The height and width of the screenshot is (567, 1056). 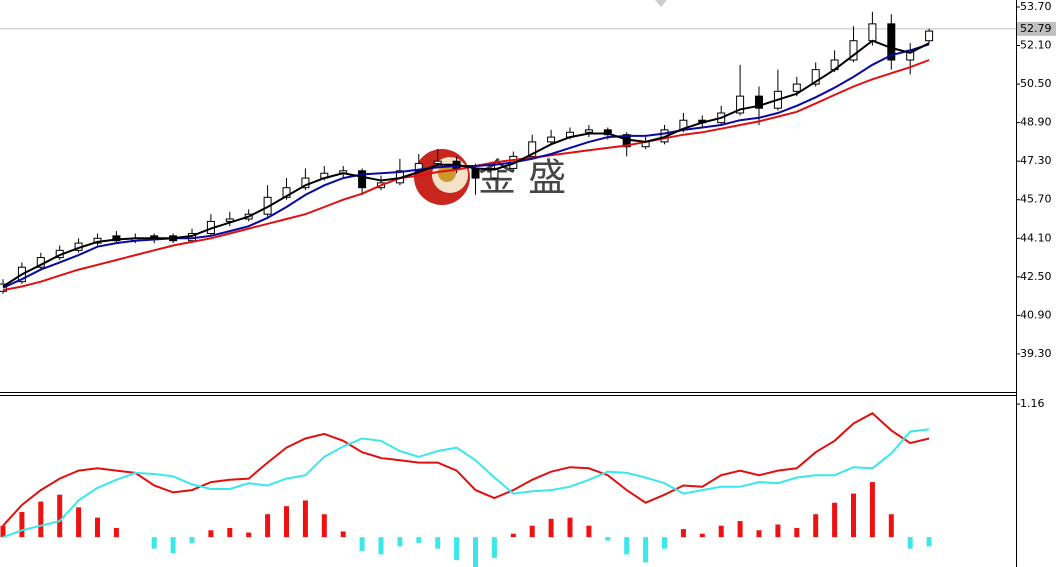 What do you see at coordinates (661, 3) in the screenshot?
I see `scroll-marker` at bounding box center [661, 3].